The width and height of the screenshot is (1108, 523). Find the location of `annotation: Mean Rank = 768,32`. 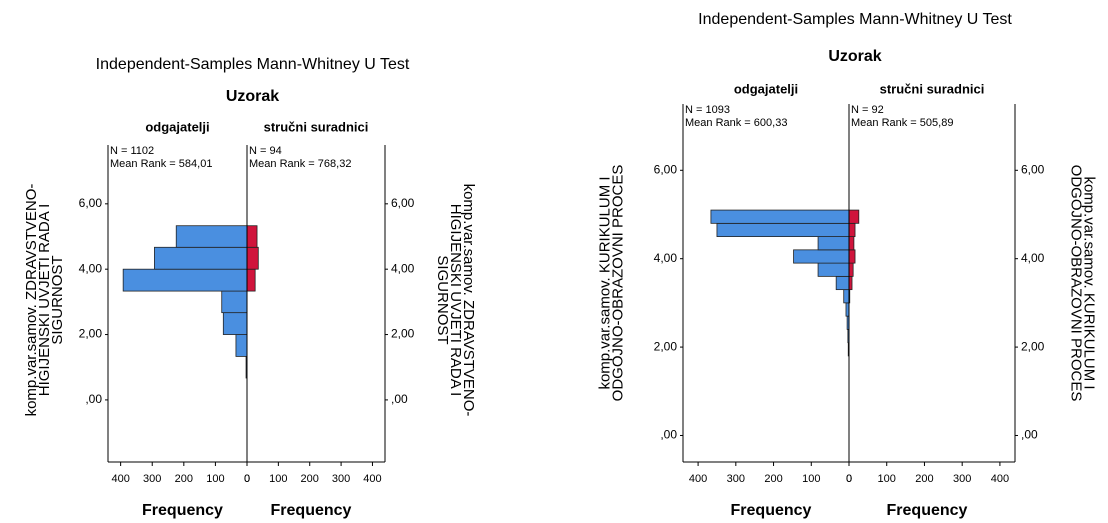

annotation: Mean Rank = 768,32 is located at coordinates (300, 164).